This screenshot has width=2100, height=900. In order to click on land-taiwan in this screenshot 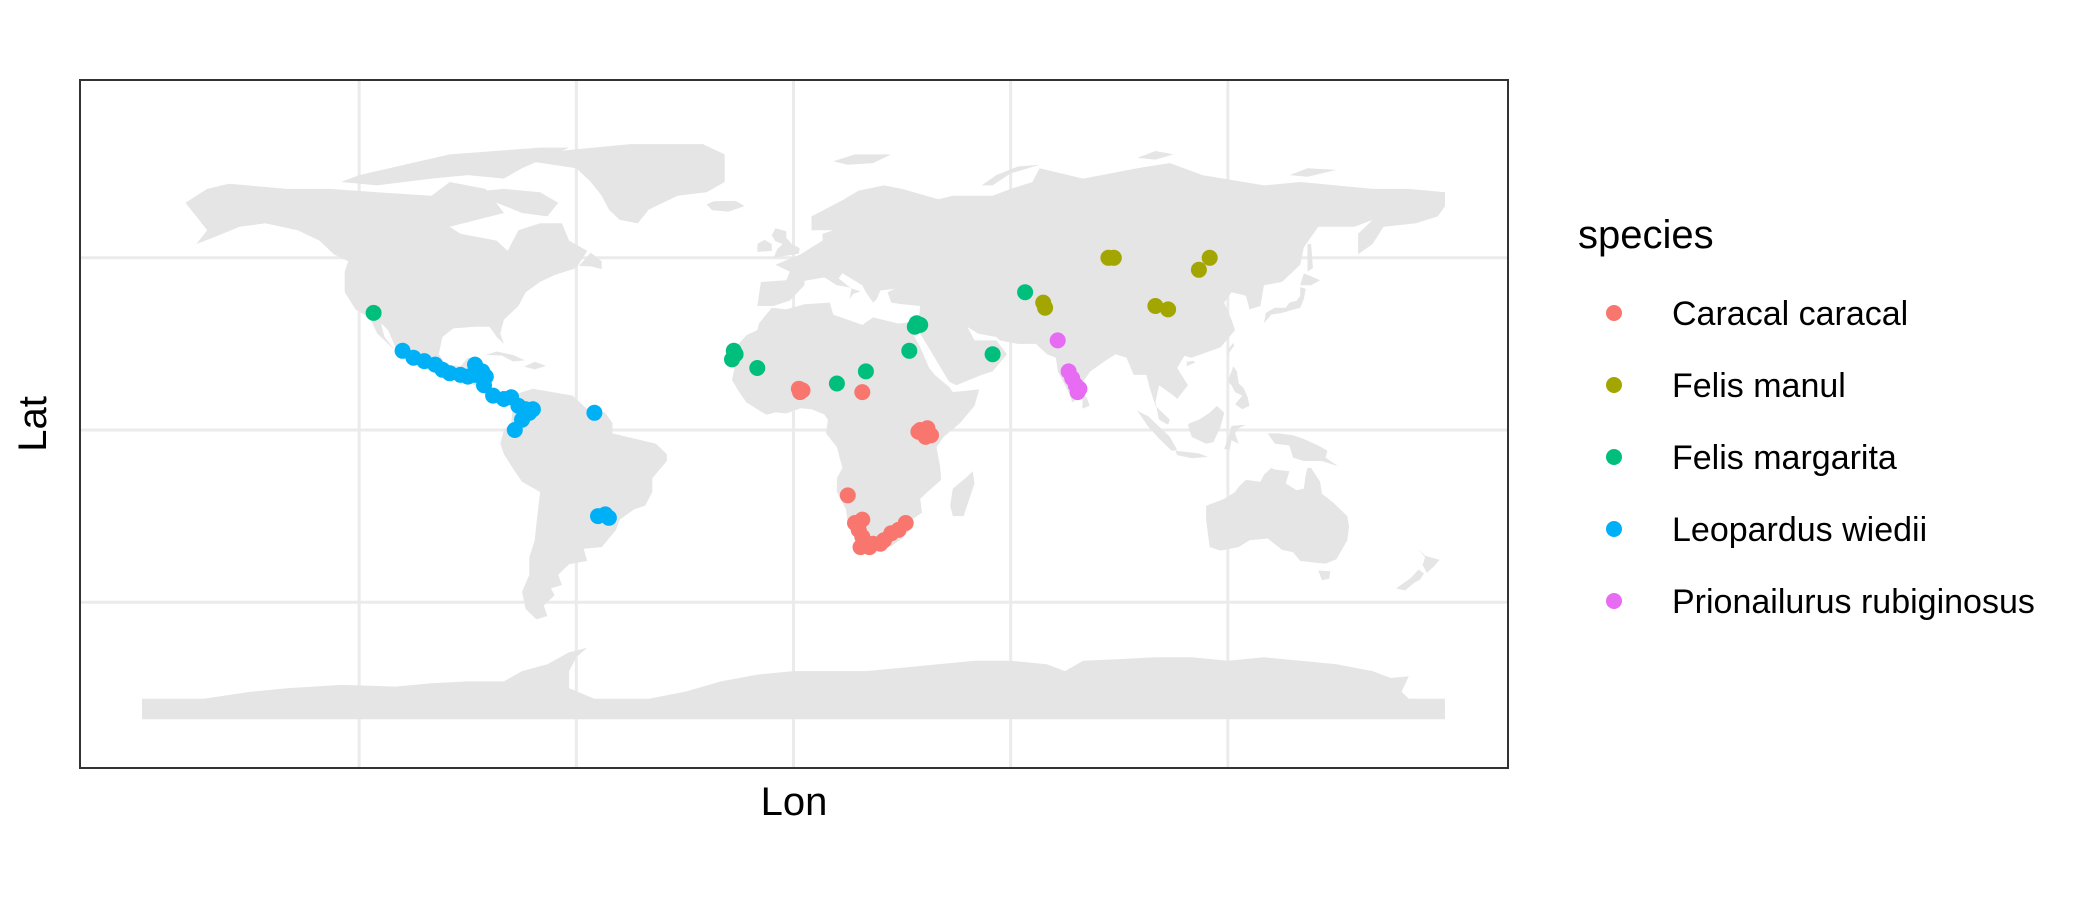, I will do `click(1231, 348)`.